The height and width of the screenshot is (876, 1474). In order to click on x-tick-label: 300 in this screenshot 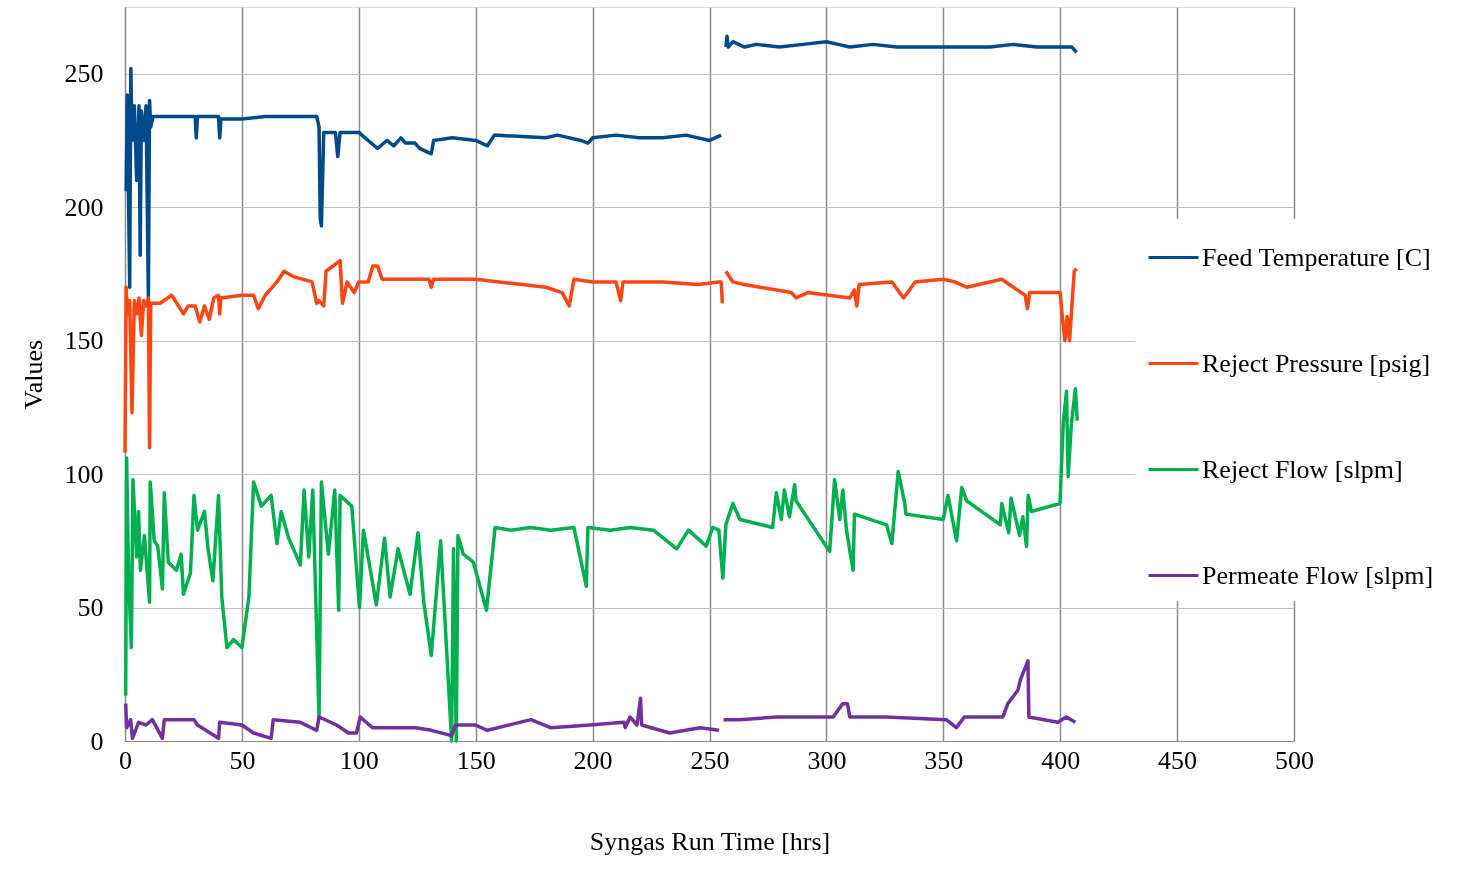, I will do `click(827, 760)`.